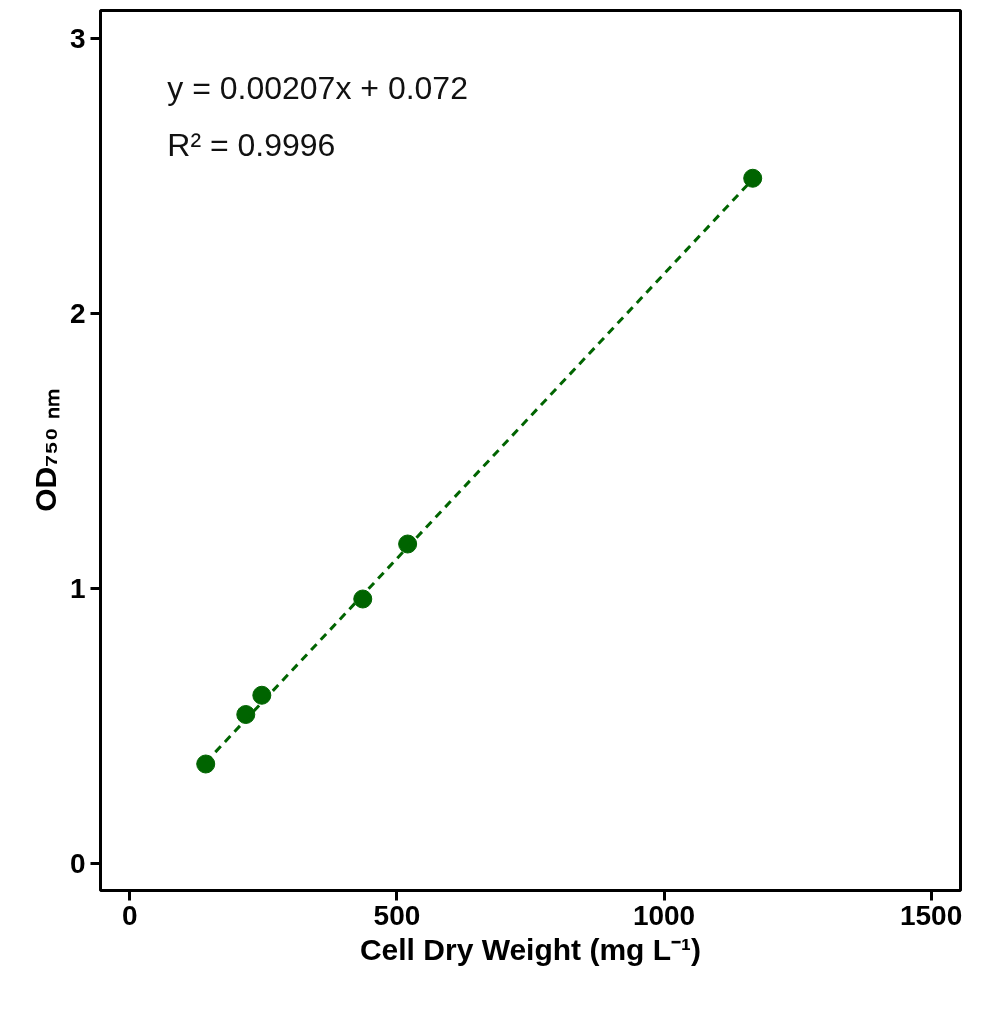  I want to click on annotation: y = 0.00207x + 0.072, so click(317, 87).